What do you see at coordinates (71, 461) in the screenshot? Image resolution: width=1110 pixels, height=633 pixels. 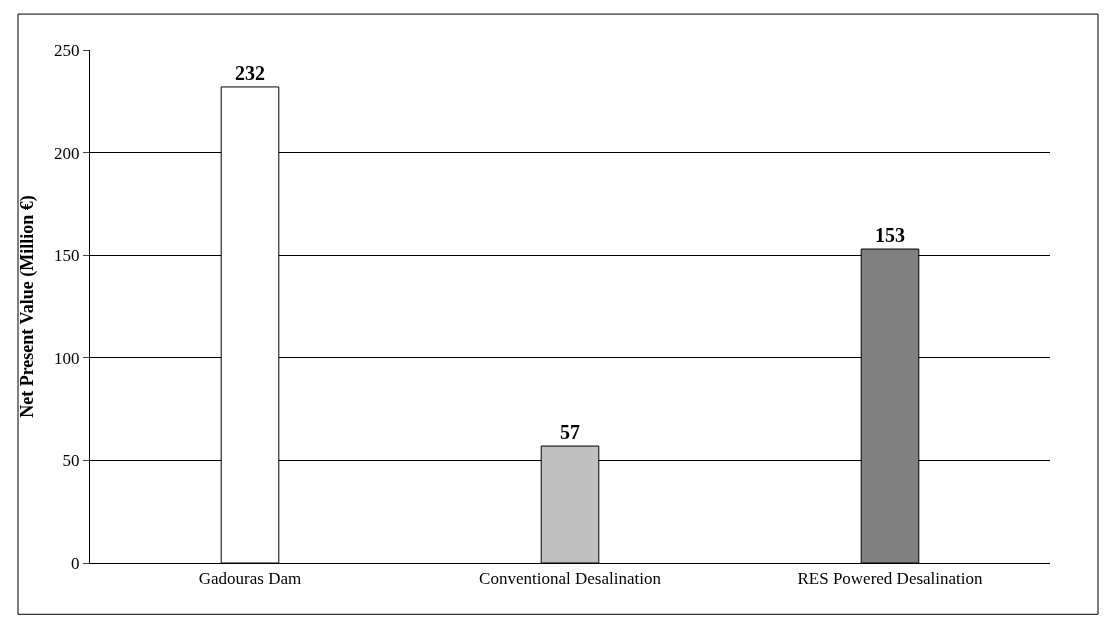 I see `y-tick-label: 50` at bounding box center [71, 461].